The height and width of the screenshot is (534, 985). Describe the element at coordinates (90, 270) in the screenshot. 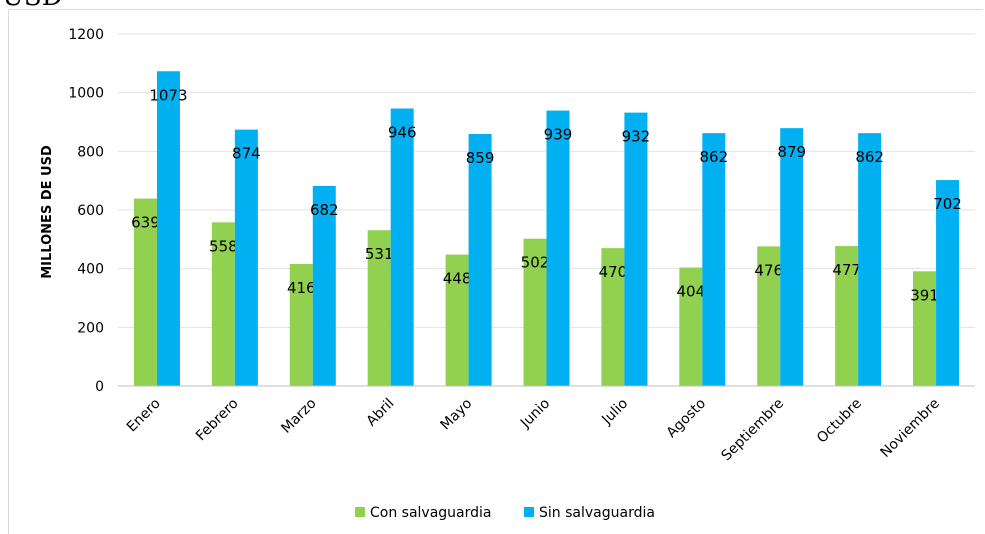

I see `y-tick-label: 400` at that location.